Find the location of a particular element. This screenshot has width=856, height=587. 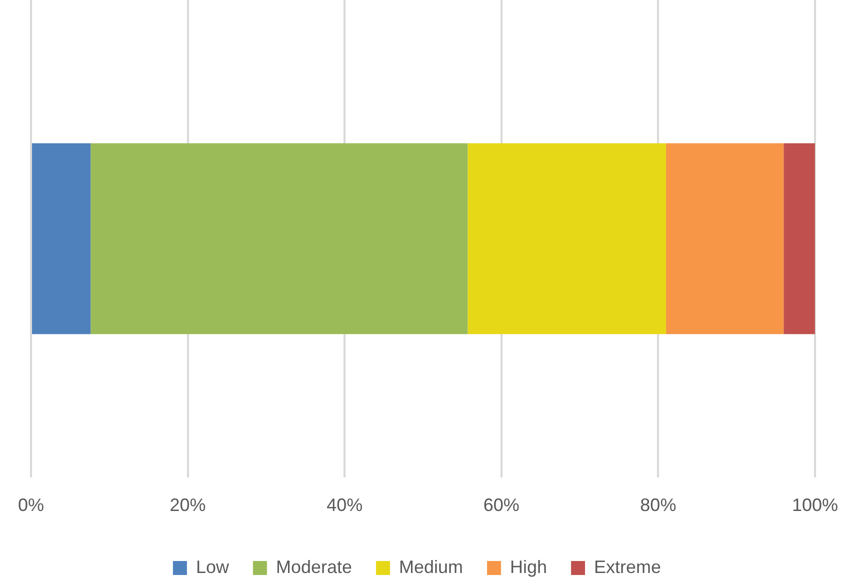

legend-label: Extreme is located at coordinates (628, 566).